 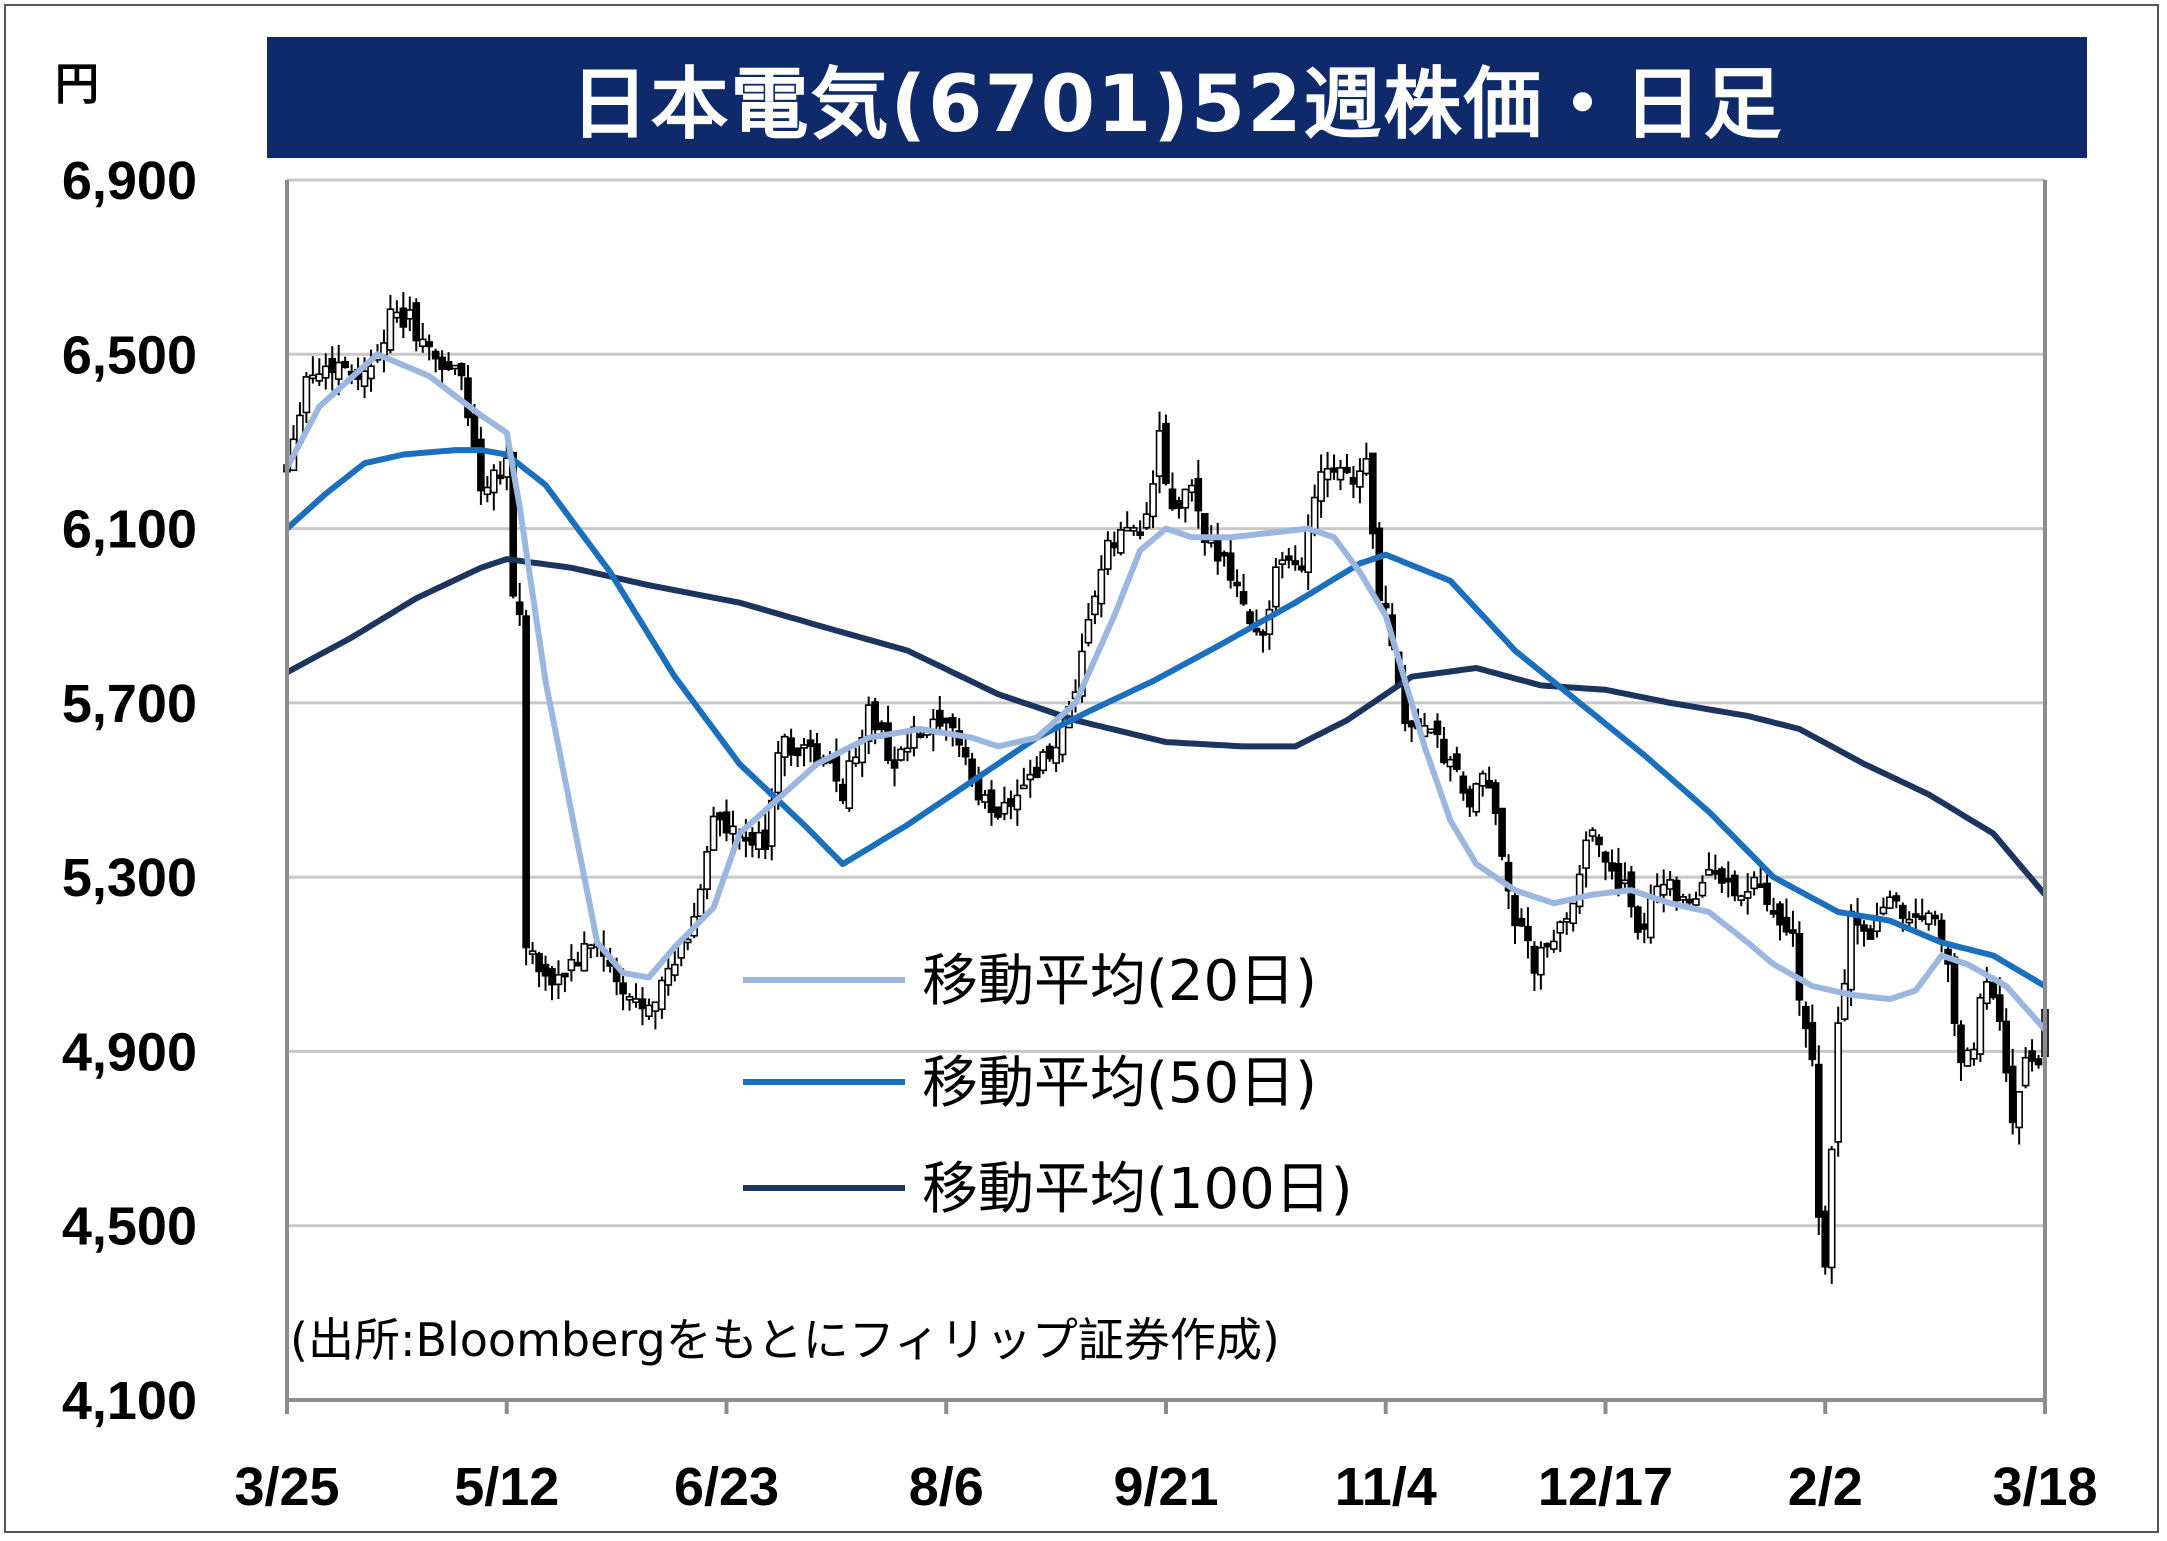 What do you see at coordinates (129, 878) in the screenshot?
I see `y-tick-label: 5,300` at bounding box center [129, 878].